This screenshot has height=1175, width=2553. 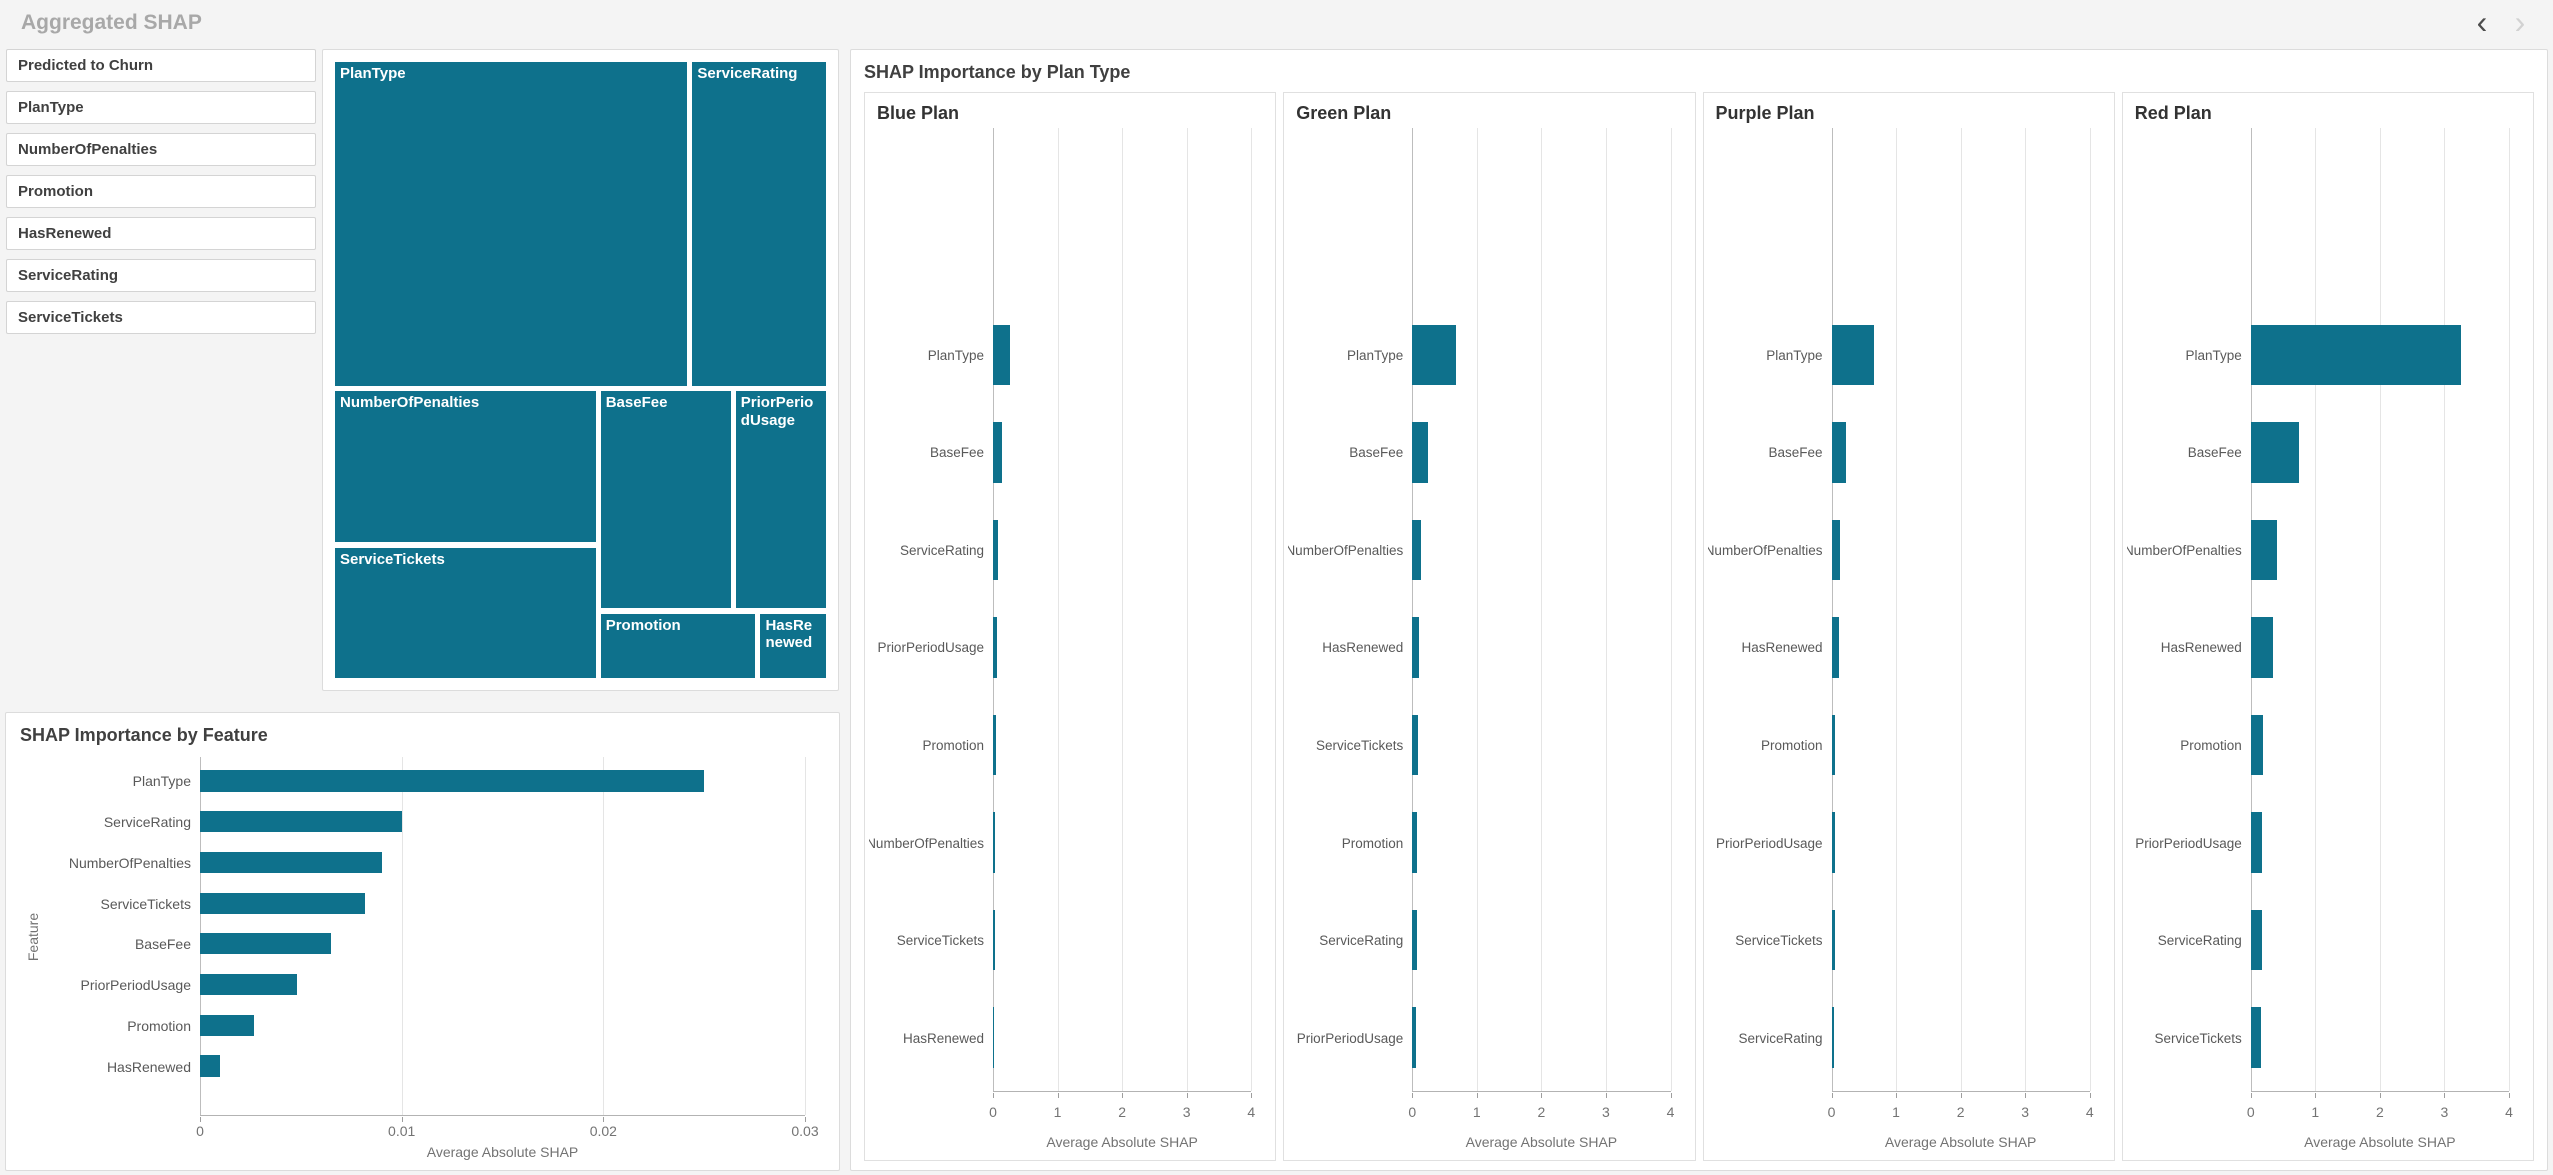 I want to click on x-axis-title: Average Absolute SHAP, so click(x=502, y=1152).